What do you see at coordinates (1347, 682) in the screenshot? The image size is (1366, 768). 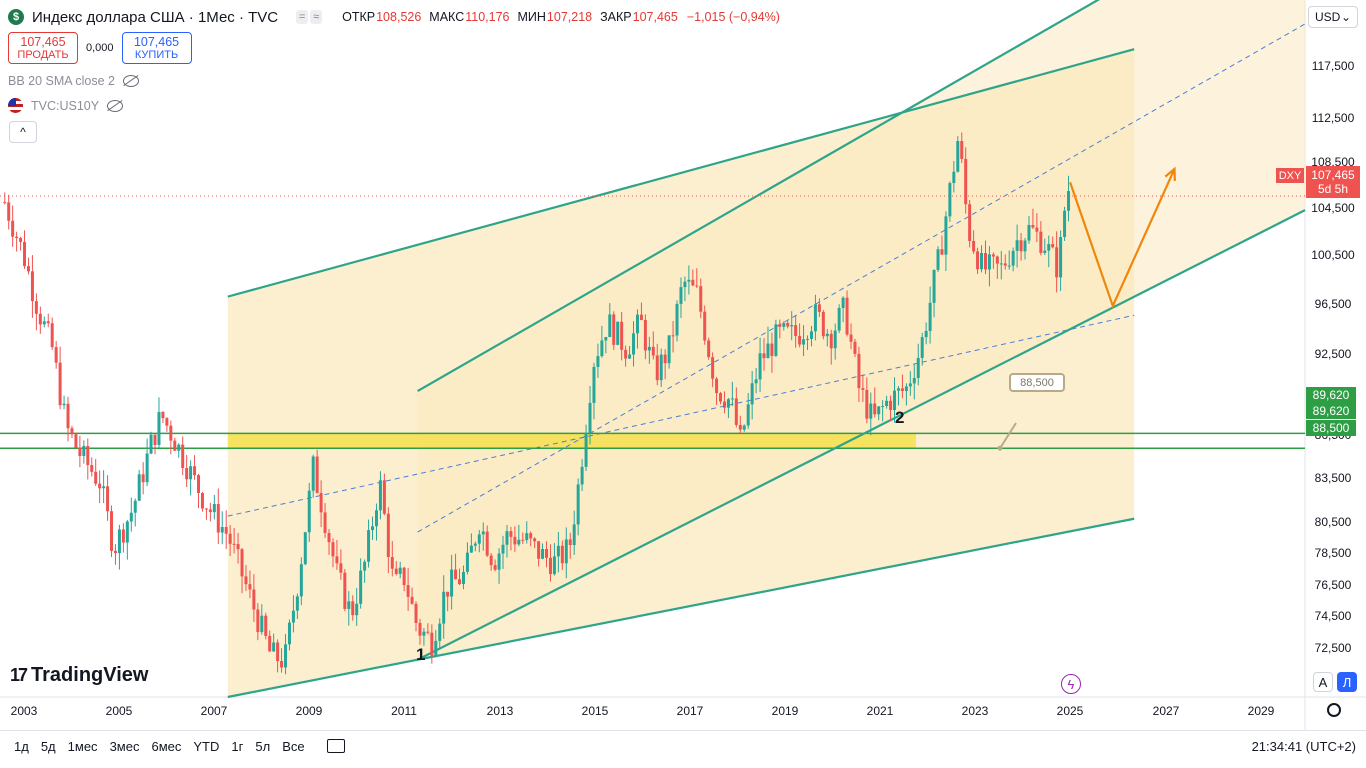 I see `log-scale-button: Л` at bounding box center [1347, 682].